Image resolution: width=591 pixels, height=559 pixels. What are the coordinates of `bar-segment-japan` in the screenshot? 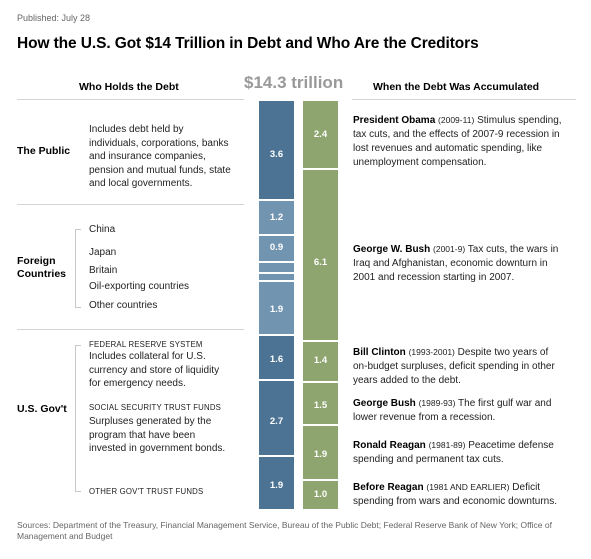 It's located at (276, 248).